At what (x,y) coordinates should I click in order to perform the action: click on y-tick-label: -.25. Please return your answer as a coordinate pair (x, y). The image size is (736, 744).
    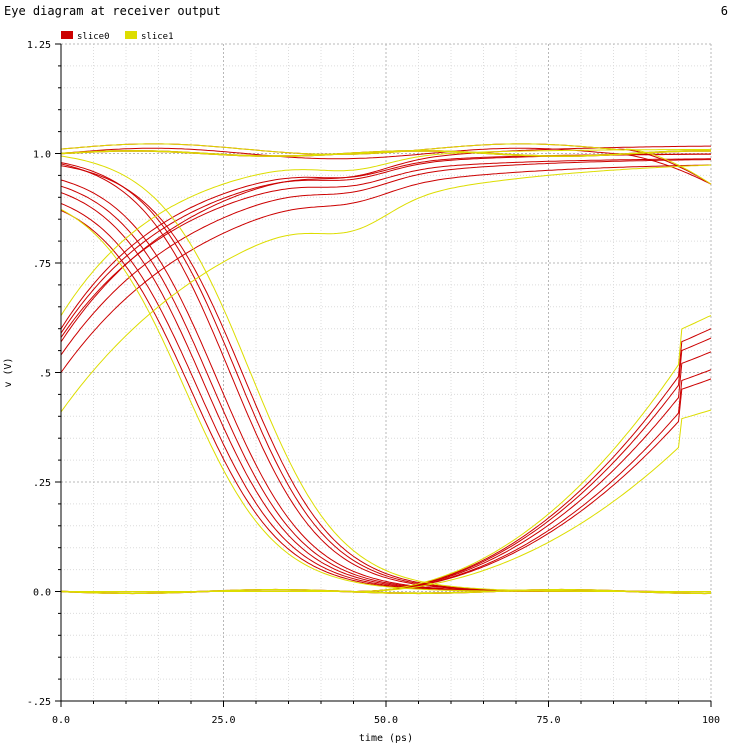
    Looking at the image, I should click on (39, 702).